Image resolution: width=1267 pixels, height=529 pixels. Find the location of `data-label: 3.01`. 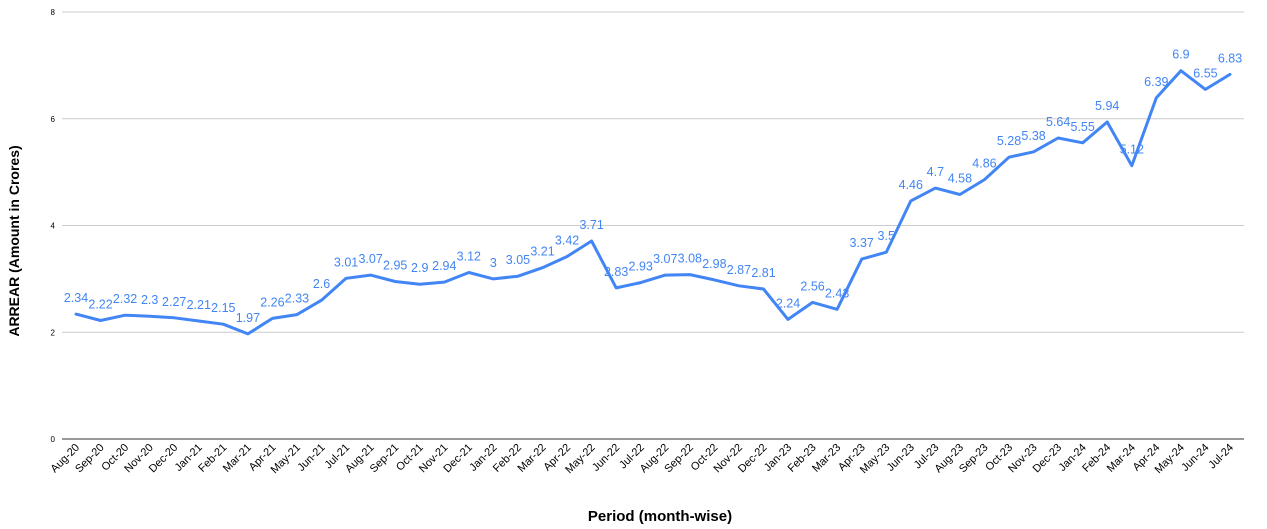

data-label: 3.01 is located at coordinates (346, 262).